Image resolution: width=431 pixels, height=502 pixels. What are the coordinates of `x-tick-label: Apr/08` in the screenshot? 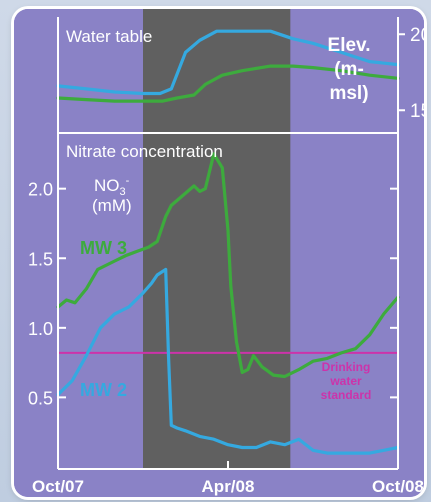 It's located at (228, 486).